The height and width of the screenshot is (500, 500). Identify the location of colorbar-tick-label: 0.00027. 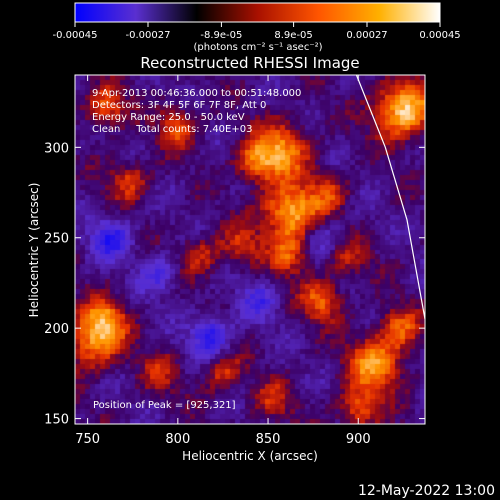
(366, 35).